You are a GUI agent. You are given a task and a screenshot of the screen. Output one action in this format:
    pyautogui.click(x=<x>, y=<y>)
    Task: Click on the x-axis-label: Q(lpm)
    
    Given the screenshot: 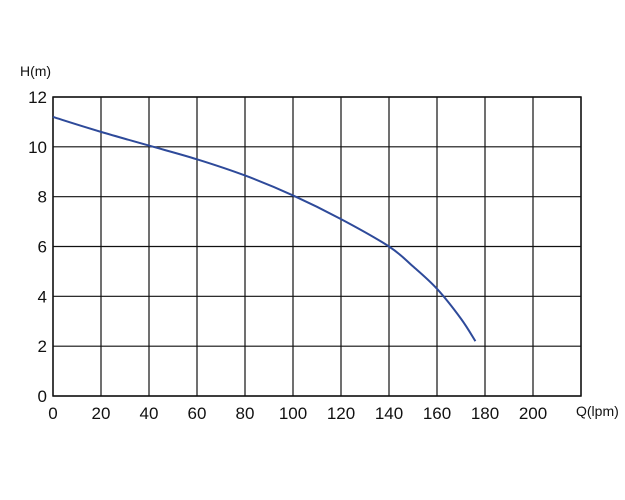 What is the action you would take?
    pyautogui.click(x=597, y=411)
    